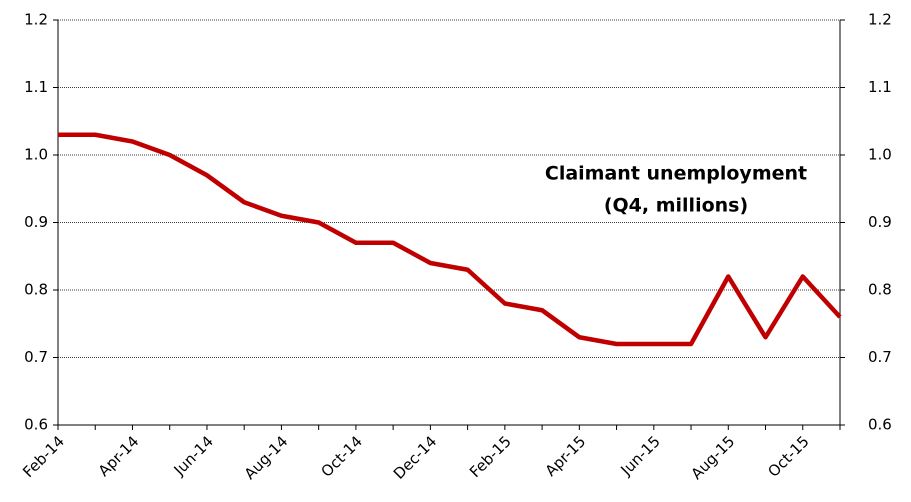 This screenshot has width=911, height=502. Describe the element at coordinates (36, 20) in the screenshot. I see `y-tick-label: 1.2` at that location.